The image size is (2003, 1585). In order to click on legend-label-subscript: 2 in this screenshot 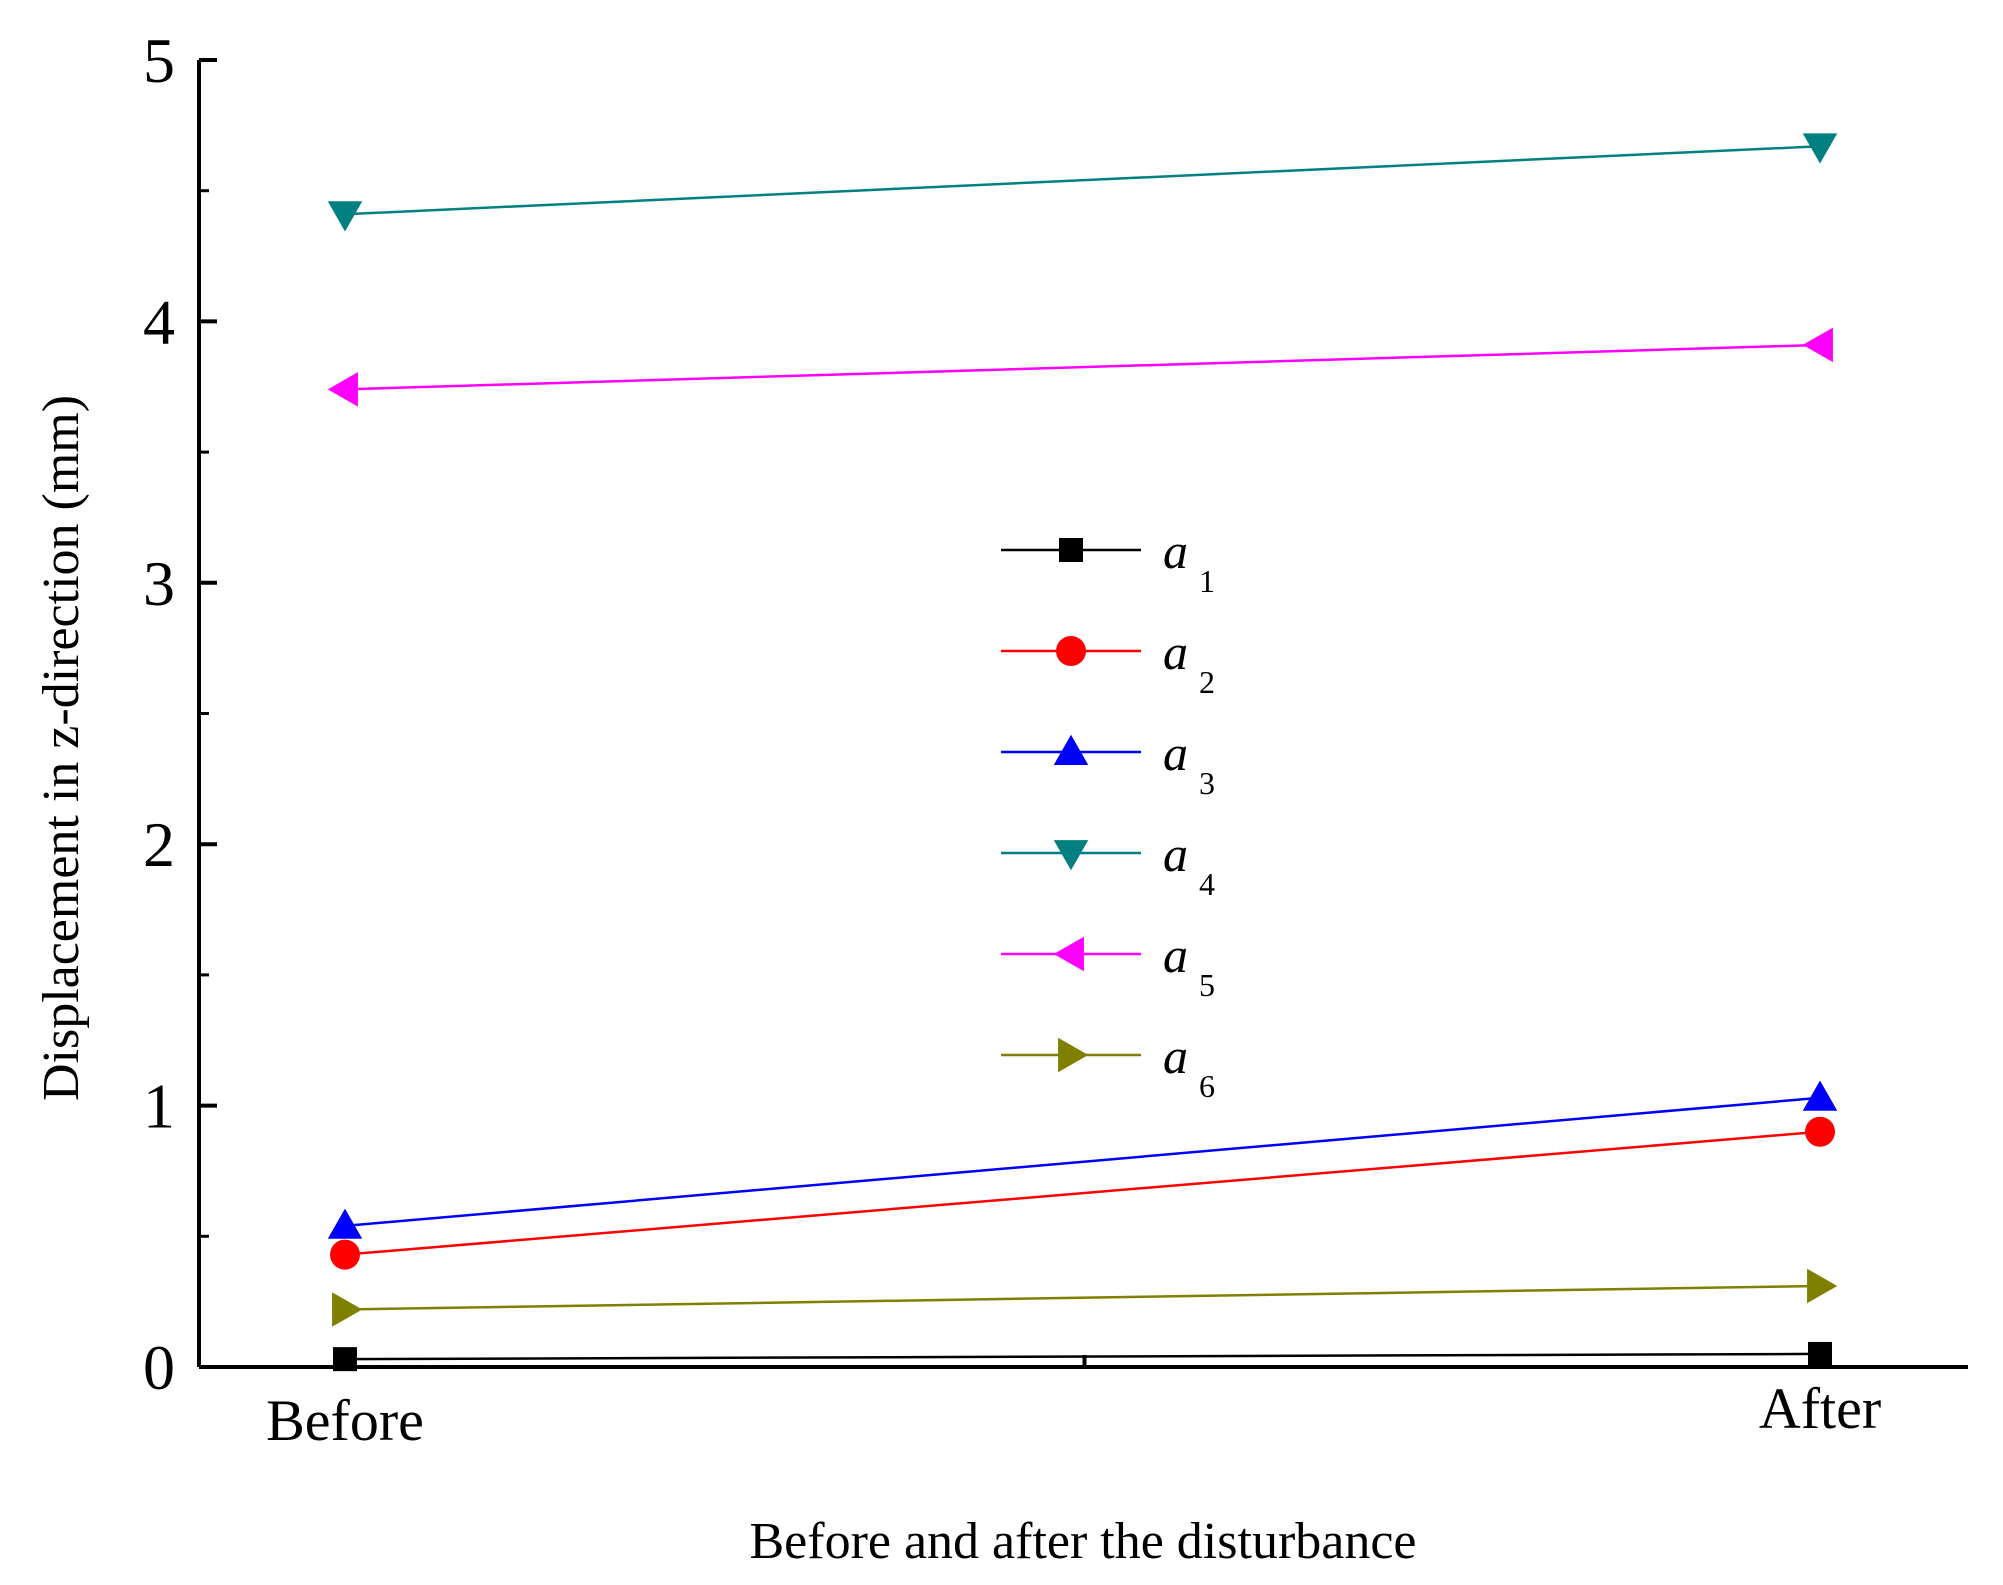, I will do `click(1207, 682)`.